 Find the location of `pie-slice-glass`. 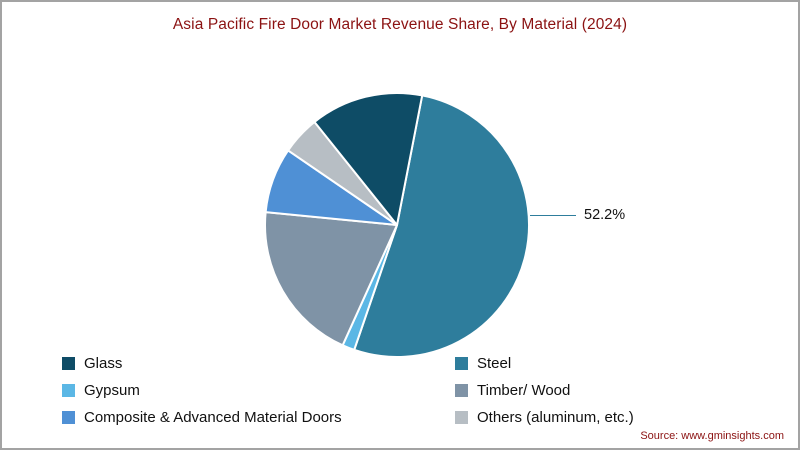

pie-slice-glass is located at coordinates (368, 159).